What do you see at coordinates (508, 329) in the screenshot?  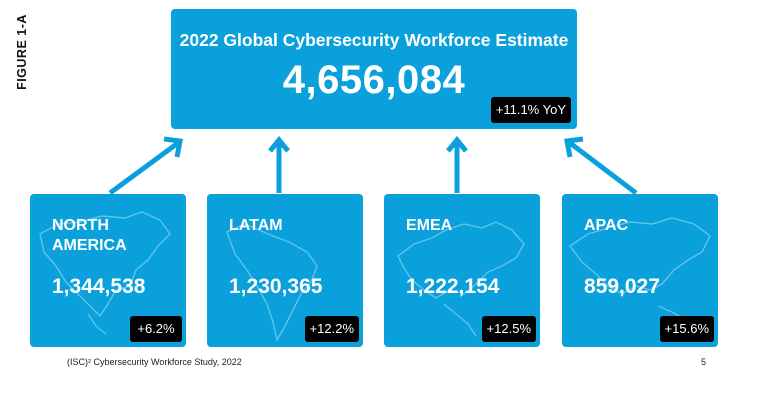 I see `region-change-badge: +12.5%` at bounding box center [508, 329].